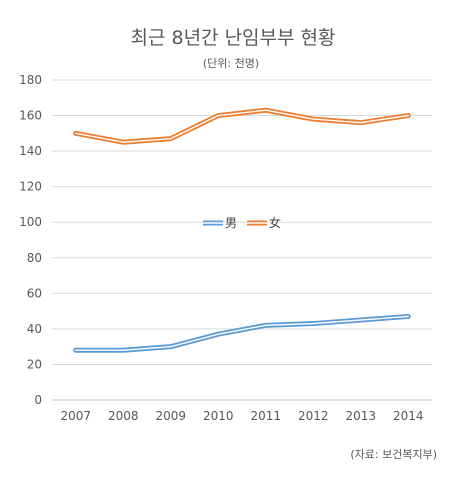 This screenshot has width=451, height=479. Describe the element at coordinates (30, 222) in the screenshot. I see `y-tick-label: 100` at that location.